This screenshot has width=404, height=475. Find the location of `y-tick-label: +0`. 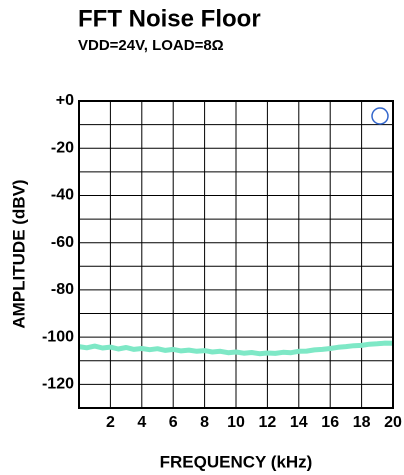

y-tick-label: +0 is located at coordinates (65, 100).